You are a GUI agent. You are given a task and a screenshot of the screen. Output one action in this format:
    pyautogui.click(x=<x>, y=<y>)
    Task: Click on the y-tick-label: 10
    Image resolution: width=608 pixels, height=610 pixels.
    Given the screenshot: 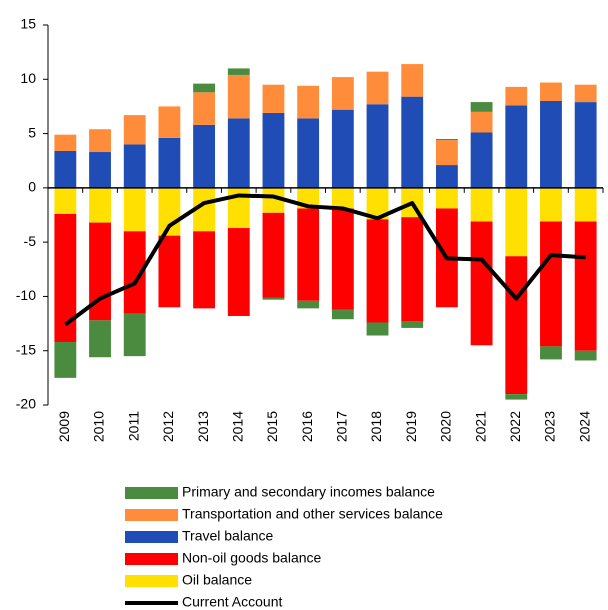 What is the action you would take?
    pyautogui.click(x=28, y=78)
    